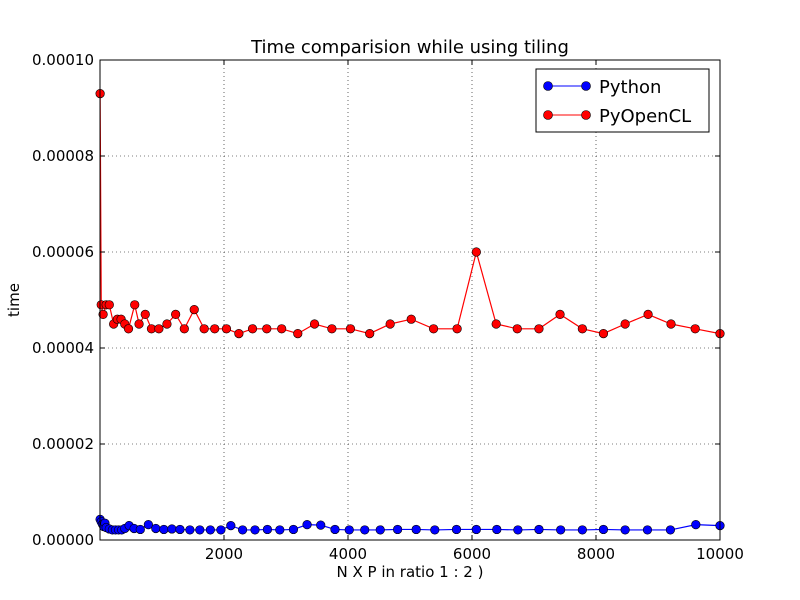 This screenshot has height=600, width=800. What do you see at coordinates (14, 300) in the screenshot?
I see `y-axis-label: time` at bounding box center [14, 300].